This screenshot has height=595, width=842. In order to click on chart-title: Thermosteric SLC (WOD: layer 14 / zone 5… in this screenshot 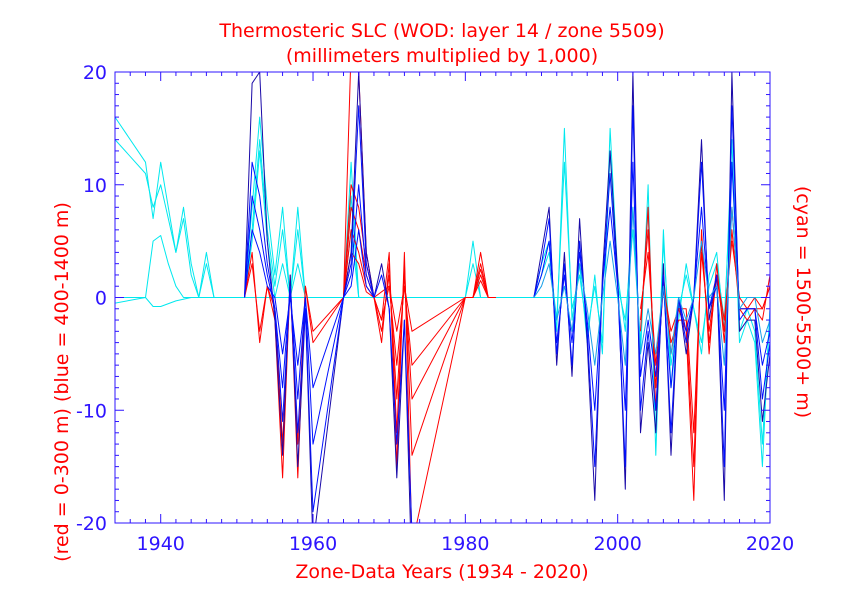, I will do `click(441, 31)`.